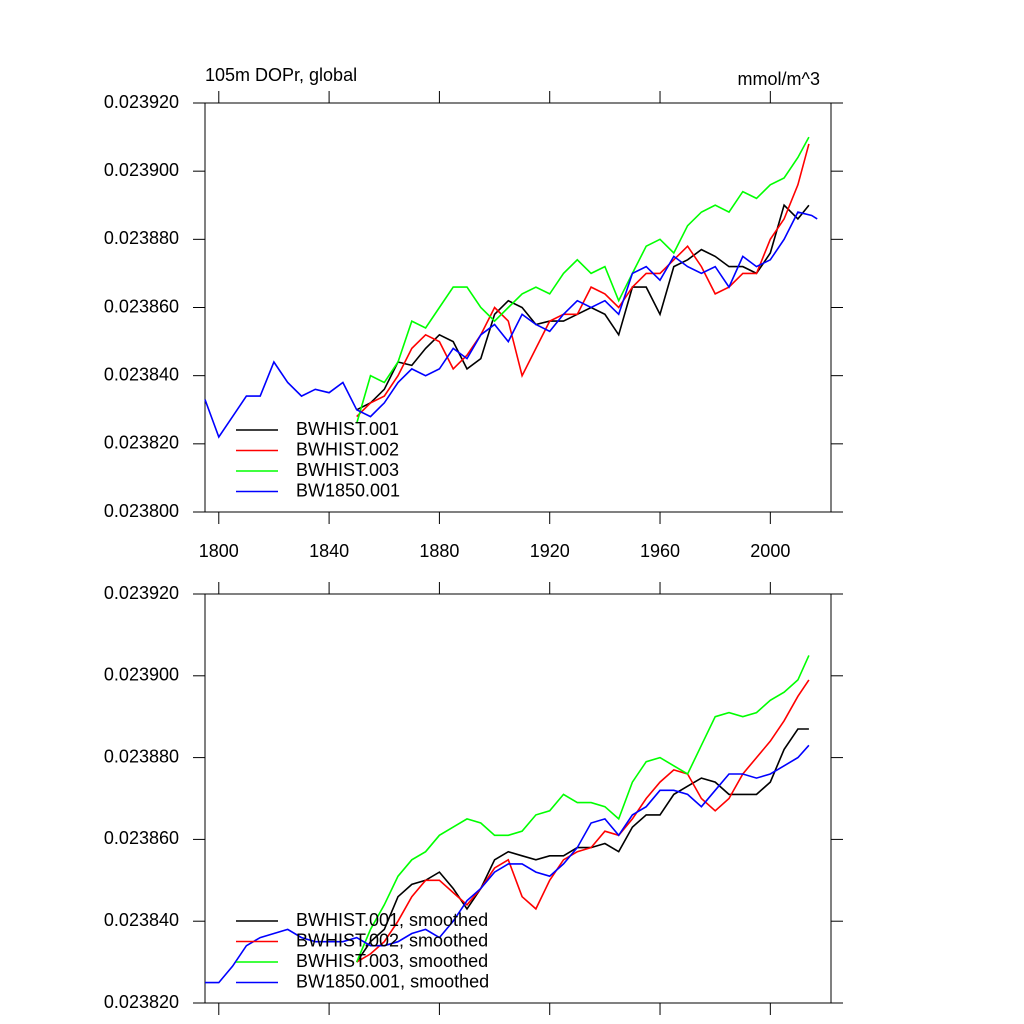 This screenshot has height=1024, width=1024. Describe the element at coordinates (329, 551) in the screenshot. I see `x-tick-label: 1840` at that location.